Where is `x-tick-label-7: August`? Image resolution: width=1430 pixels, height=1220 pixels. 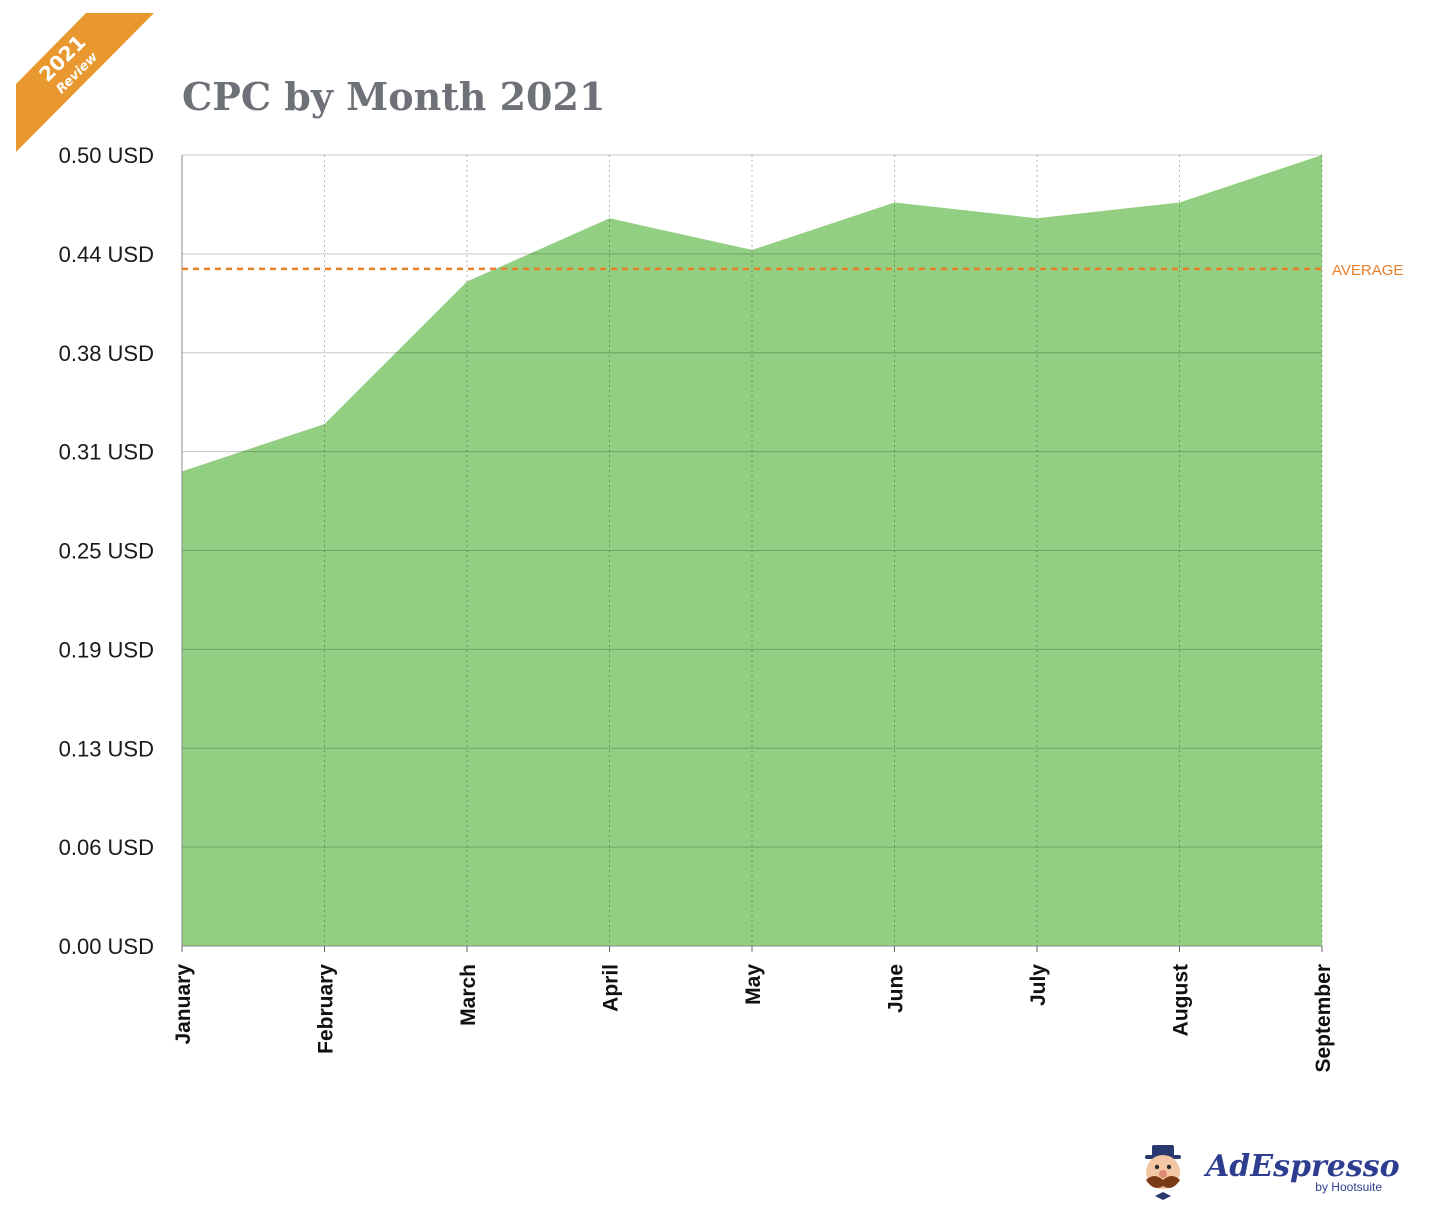
x-tick-label-7: August is located at coordinates (1181, 1000).